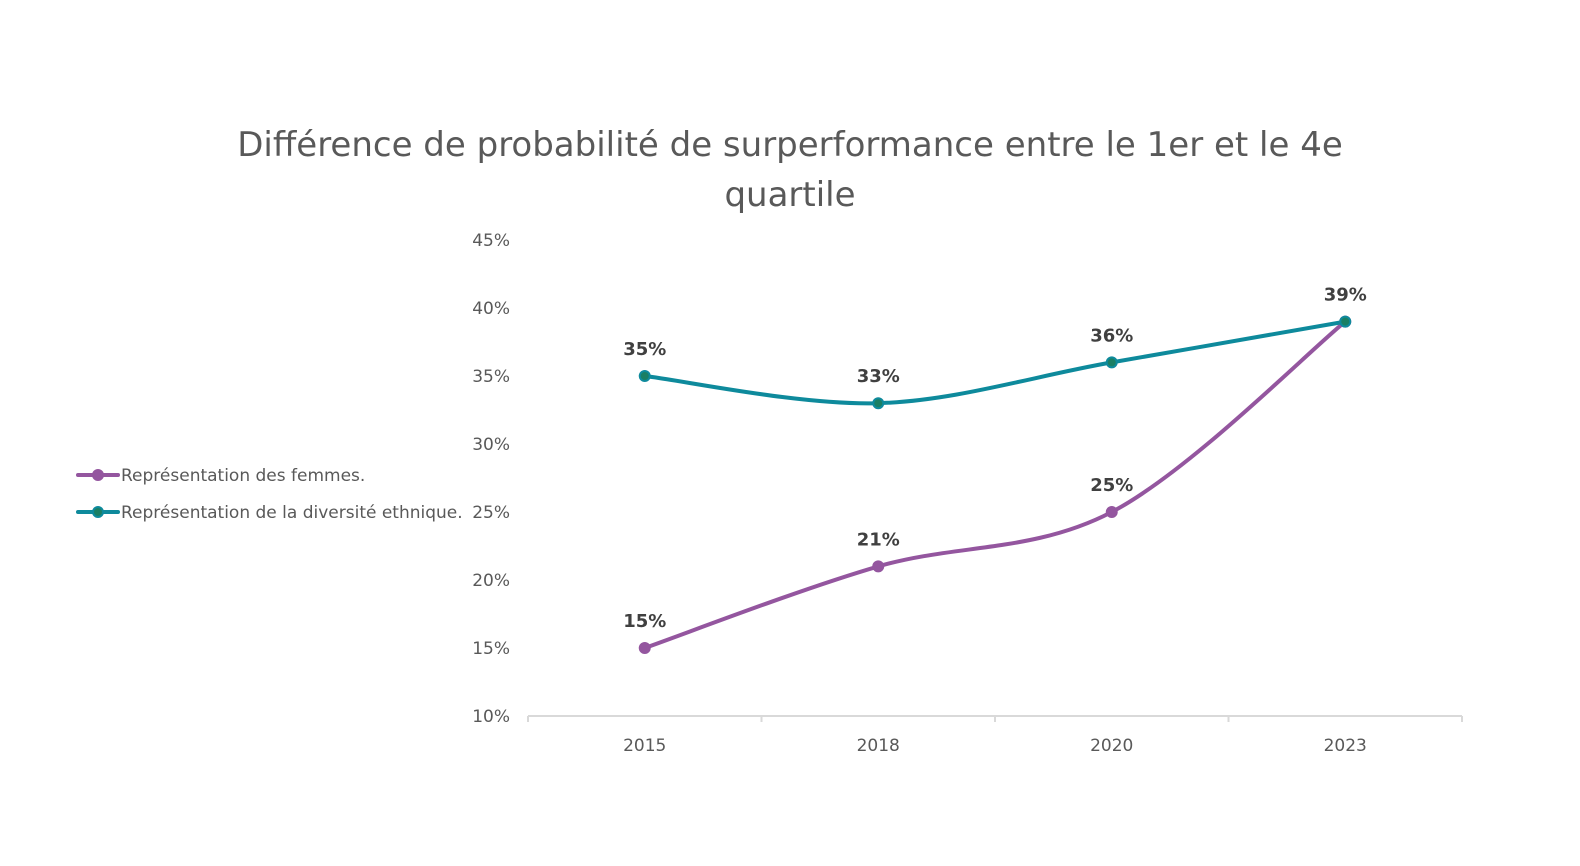  I want to click on legend-item: Représentation de la diversité ethnique., so click(269, 513).